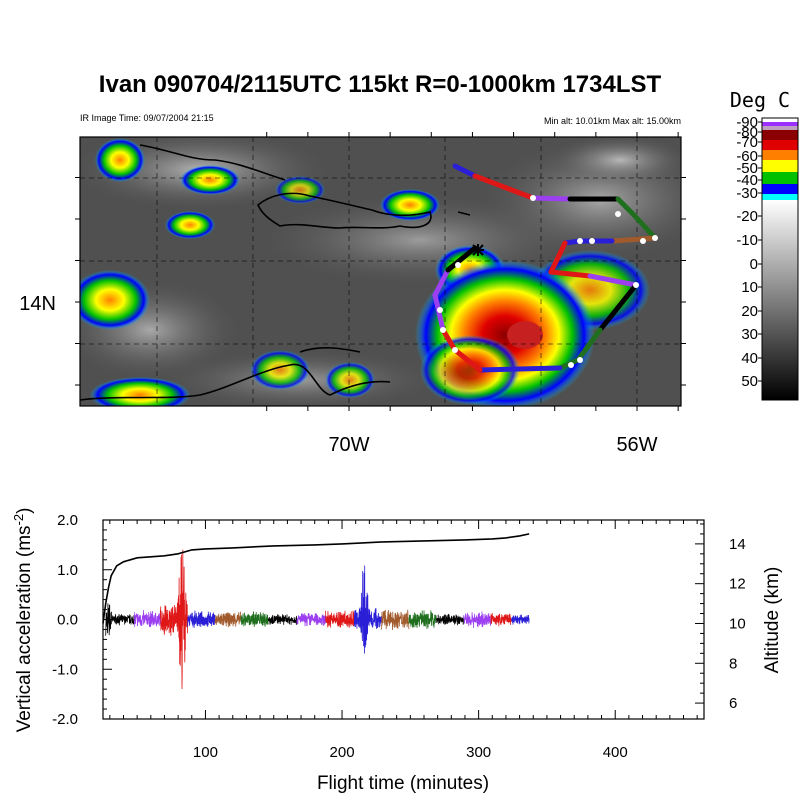 This screenshot has height=800, width=800. Describe the element at coordinates (403, 783) in the screenshot. I see `x-axis-label: Flight time (minutes)` at that location.